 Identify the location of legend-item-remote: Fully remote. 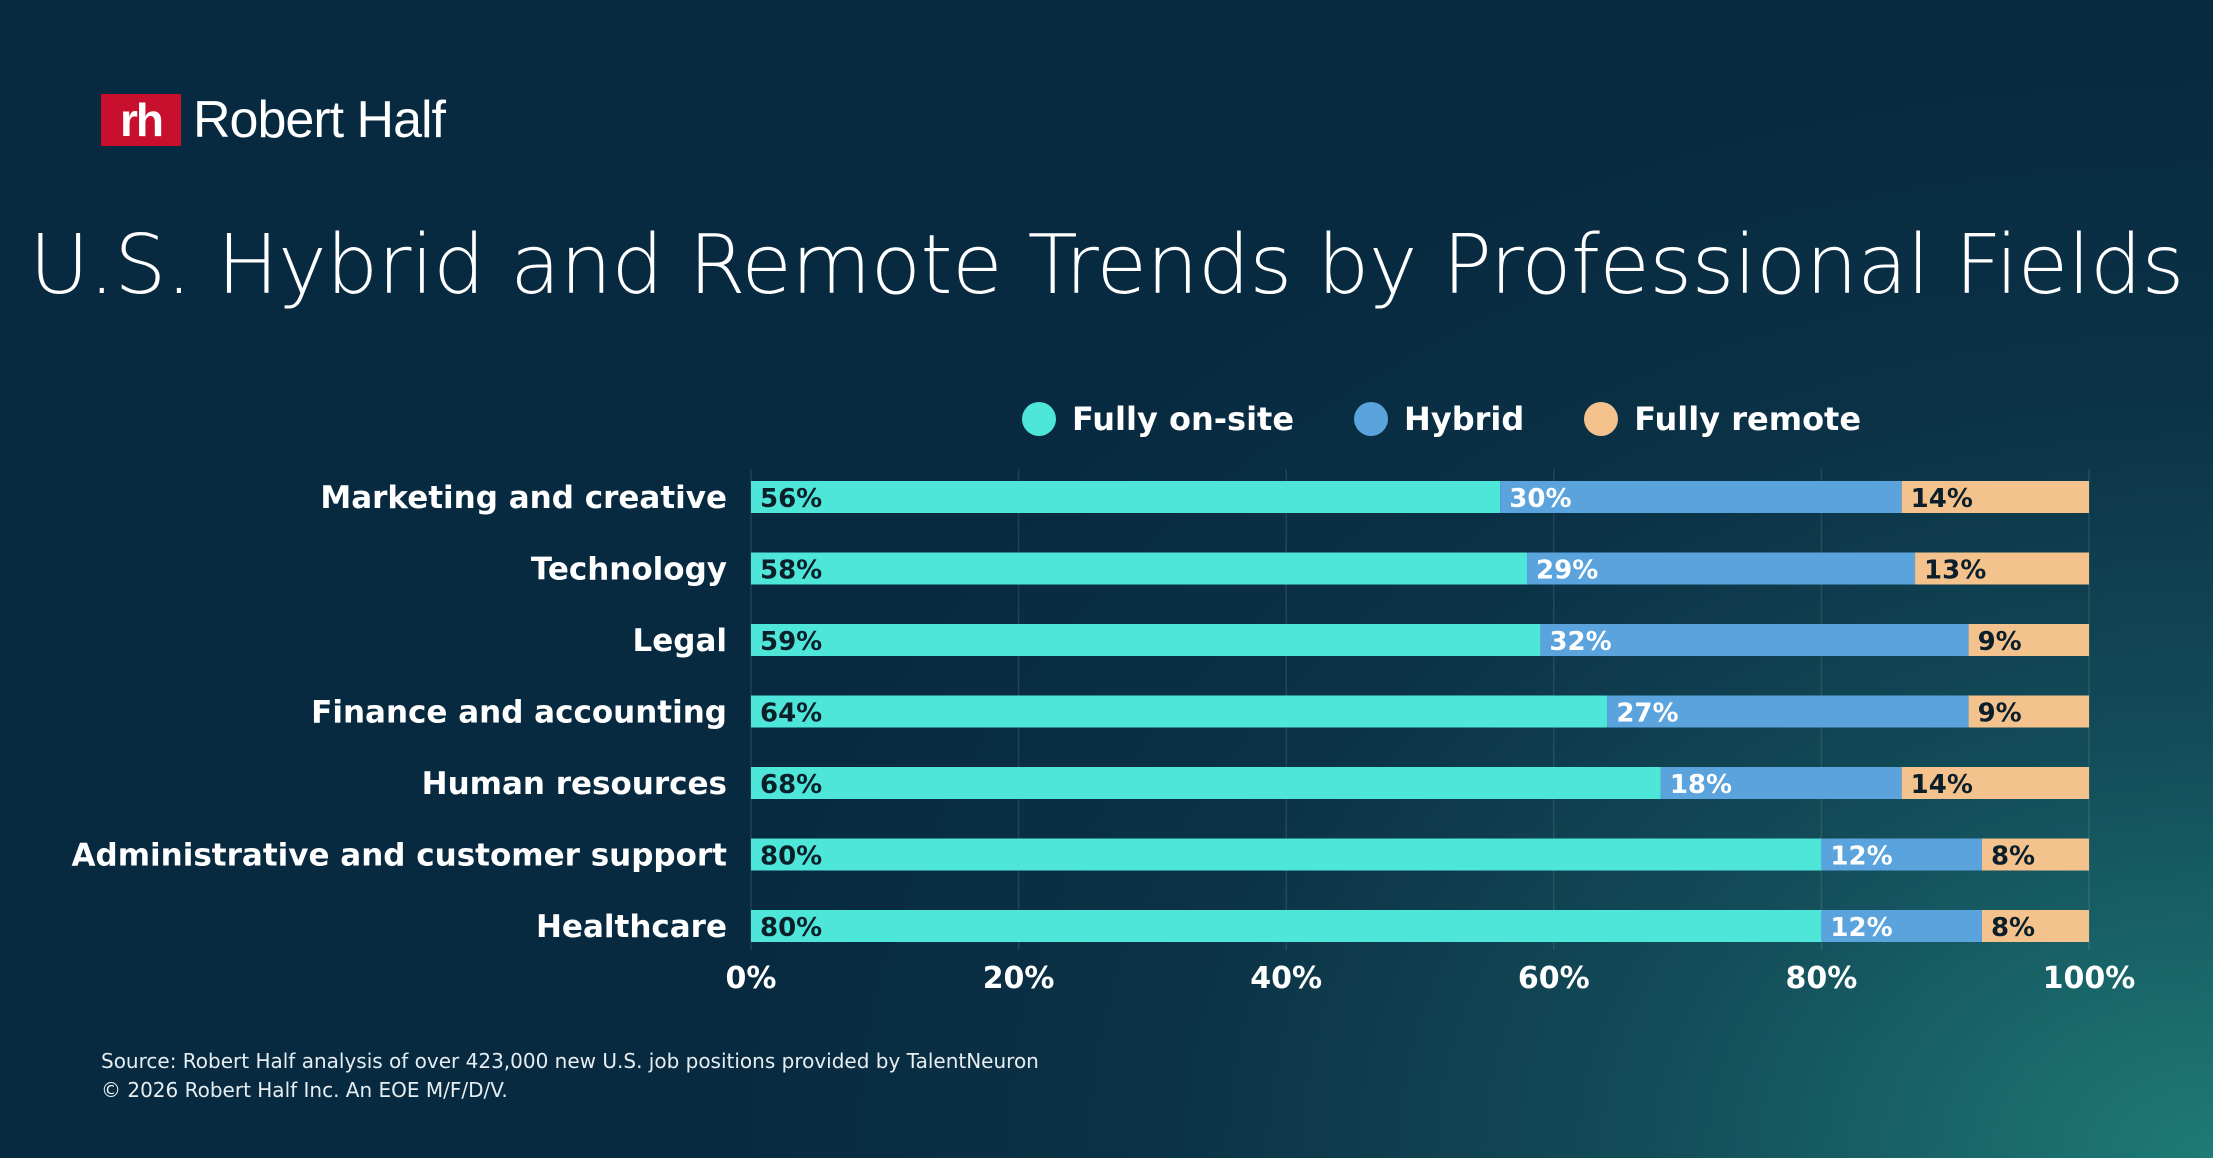
(1722, 419).